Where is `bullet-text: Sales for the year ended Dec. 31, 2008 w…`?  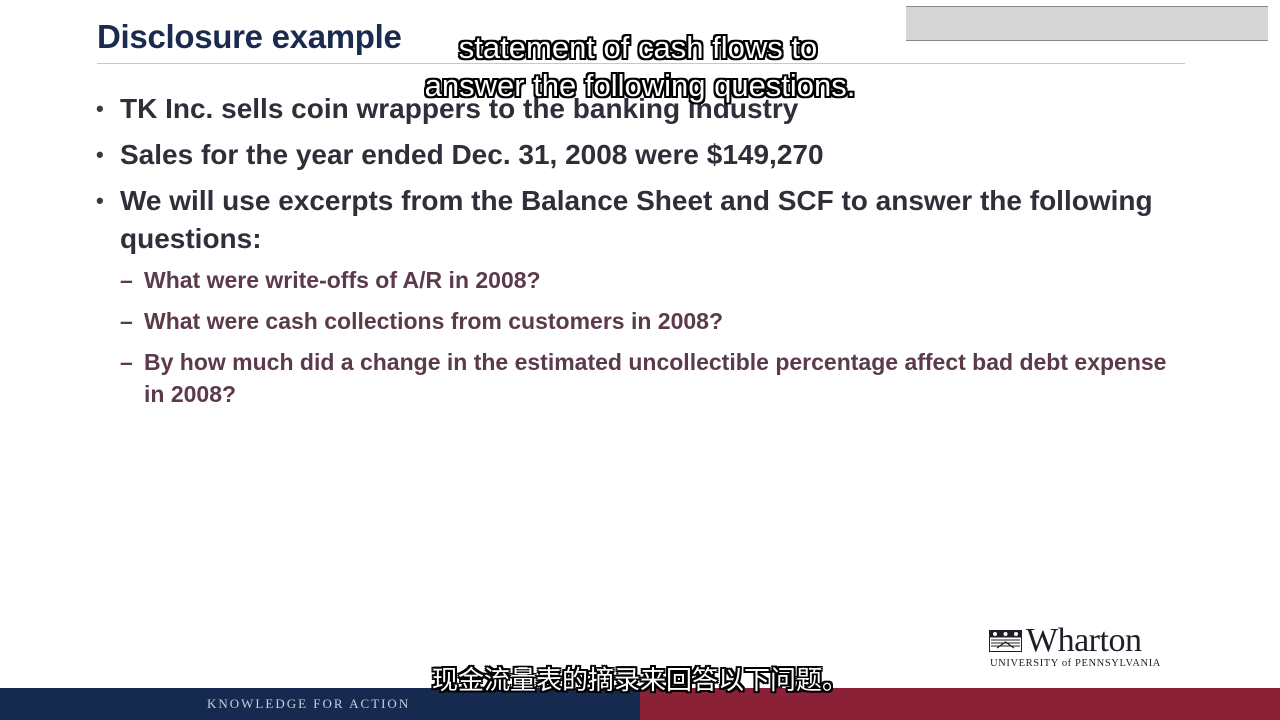 bullet-text: Sales for the year ended Dec. 31, 2008 w… is located at coordinates (472, 154).